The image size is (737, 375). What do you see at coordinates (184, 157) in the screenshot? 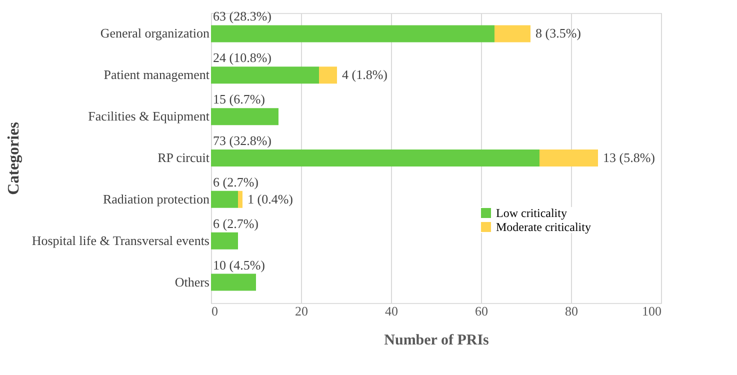
I see `y-tick-label: RP circuit` at bounding box center [184, 157].